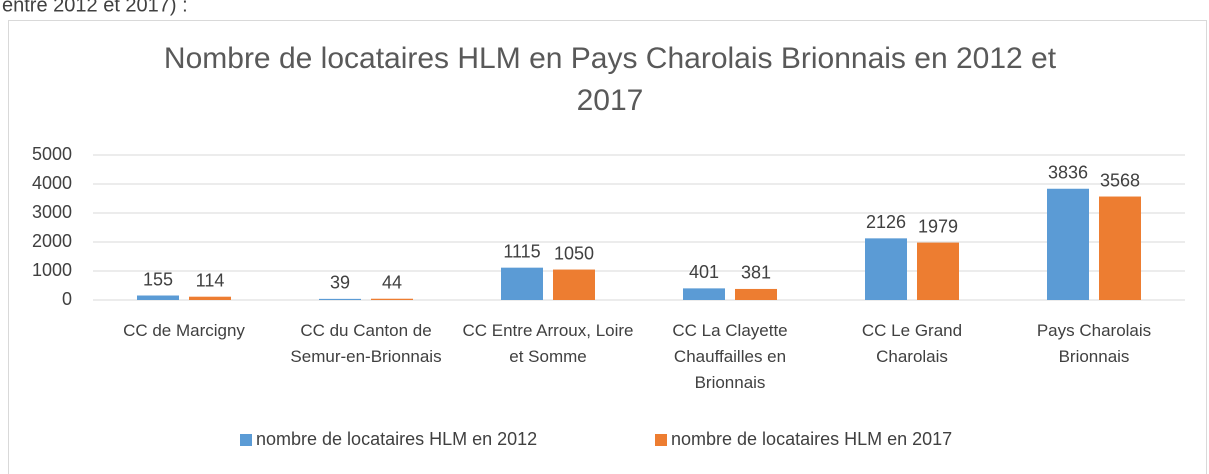 This screenshot has width=1209, height=474. Describe the element at coordinates (938, 226) in the screenshot. I see `data-label: 1979` at that location.